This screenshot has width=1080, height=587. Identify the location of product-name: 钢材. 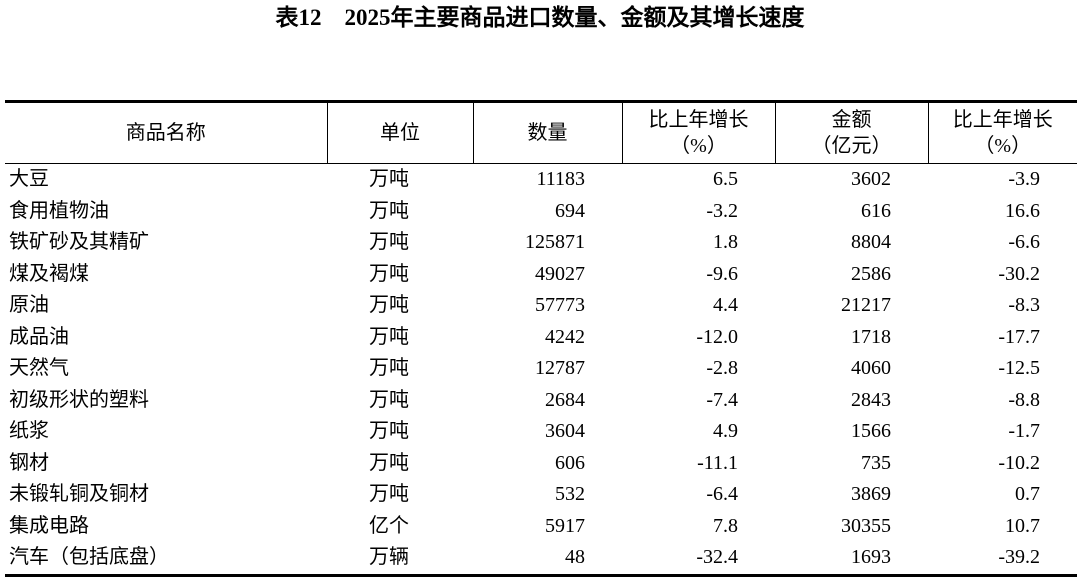
(29, 462).